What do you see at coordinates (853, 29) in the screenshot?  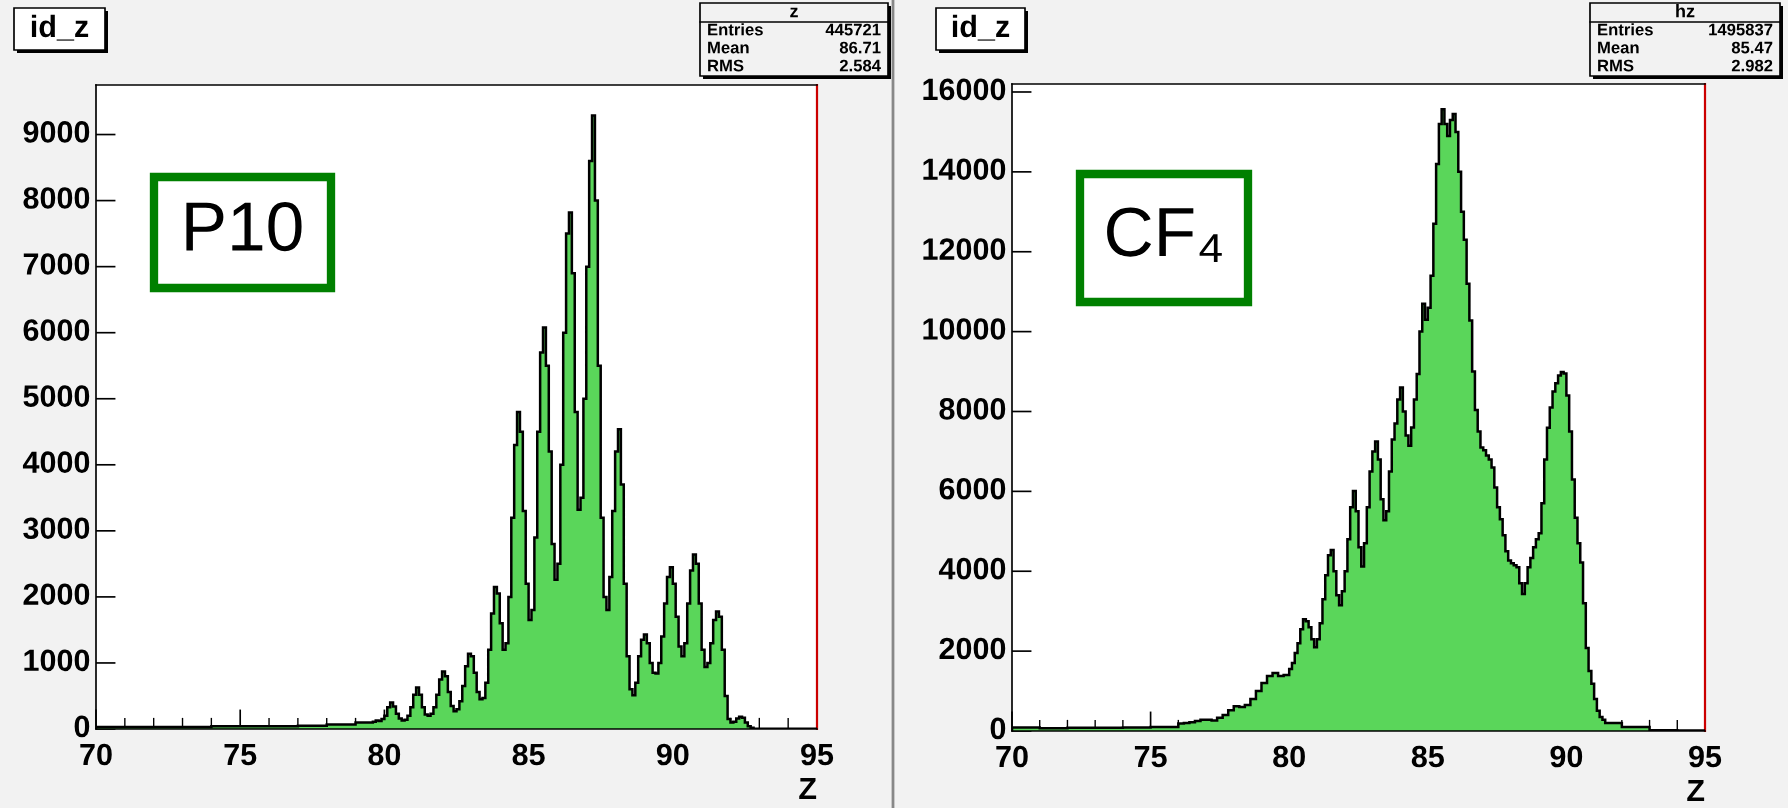 I see `text: 445721` at bounding box center [853, 29].